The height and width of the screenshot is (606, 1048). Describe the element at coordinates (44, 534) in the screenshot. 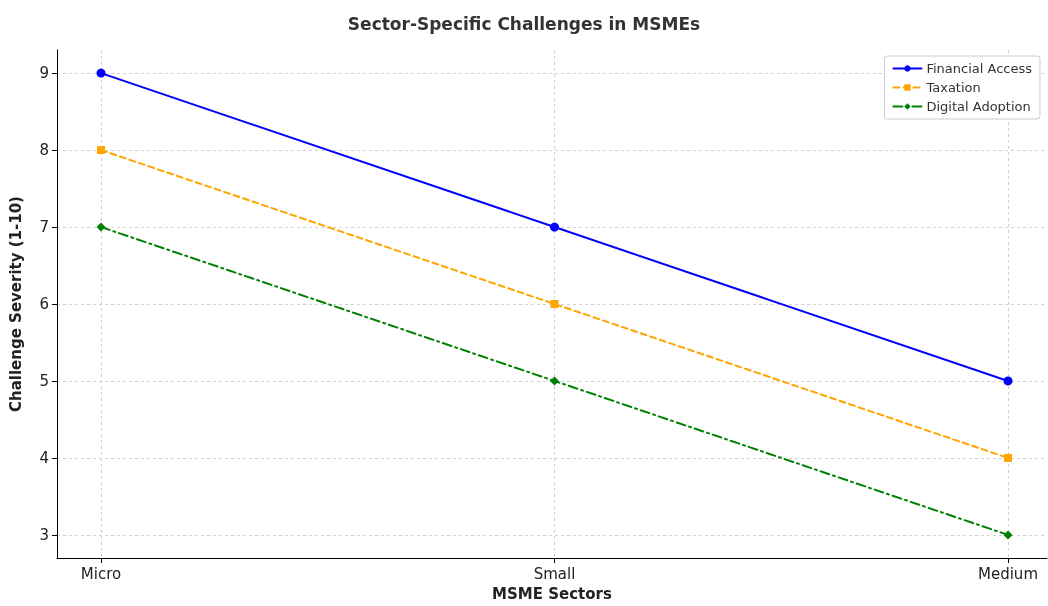

I see `y-tick-label: 3` at that location.